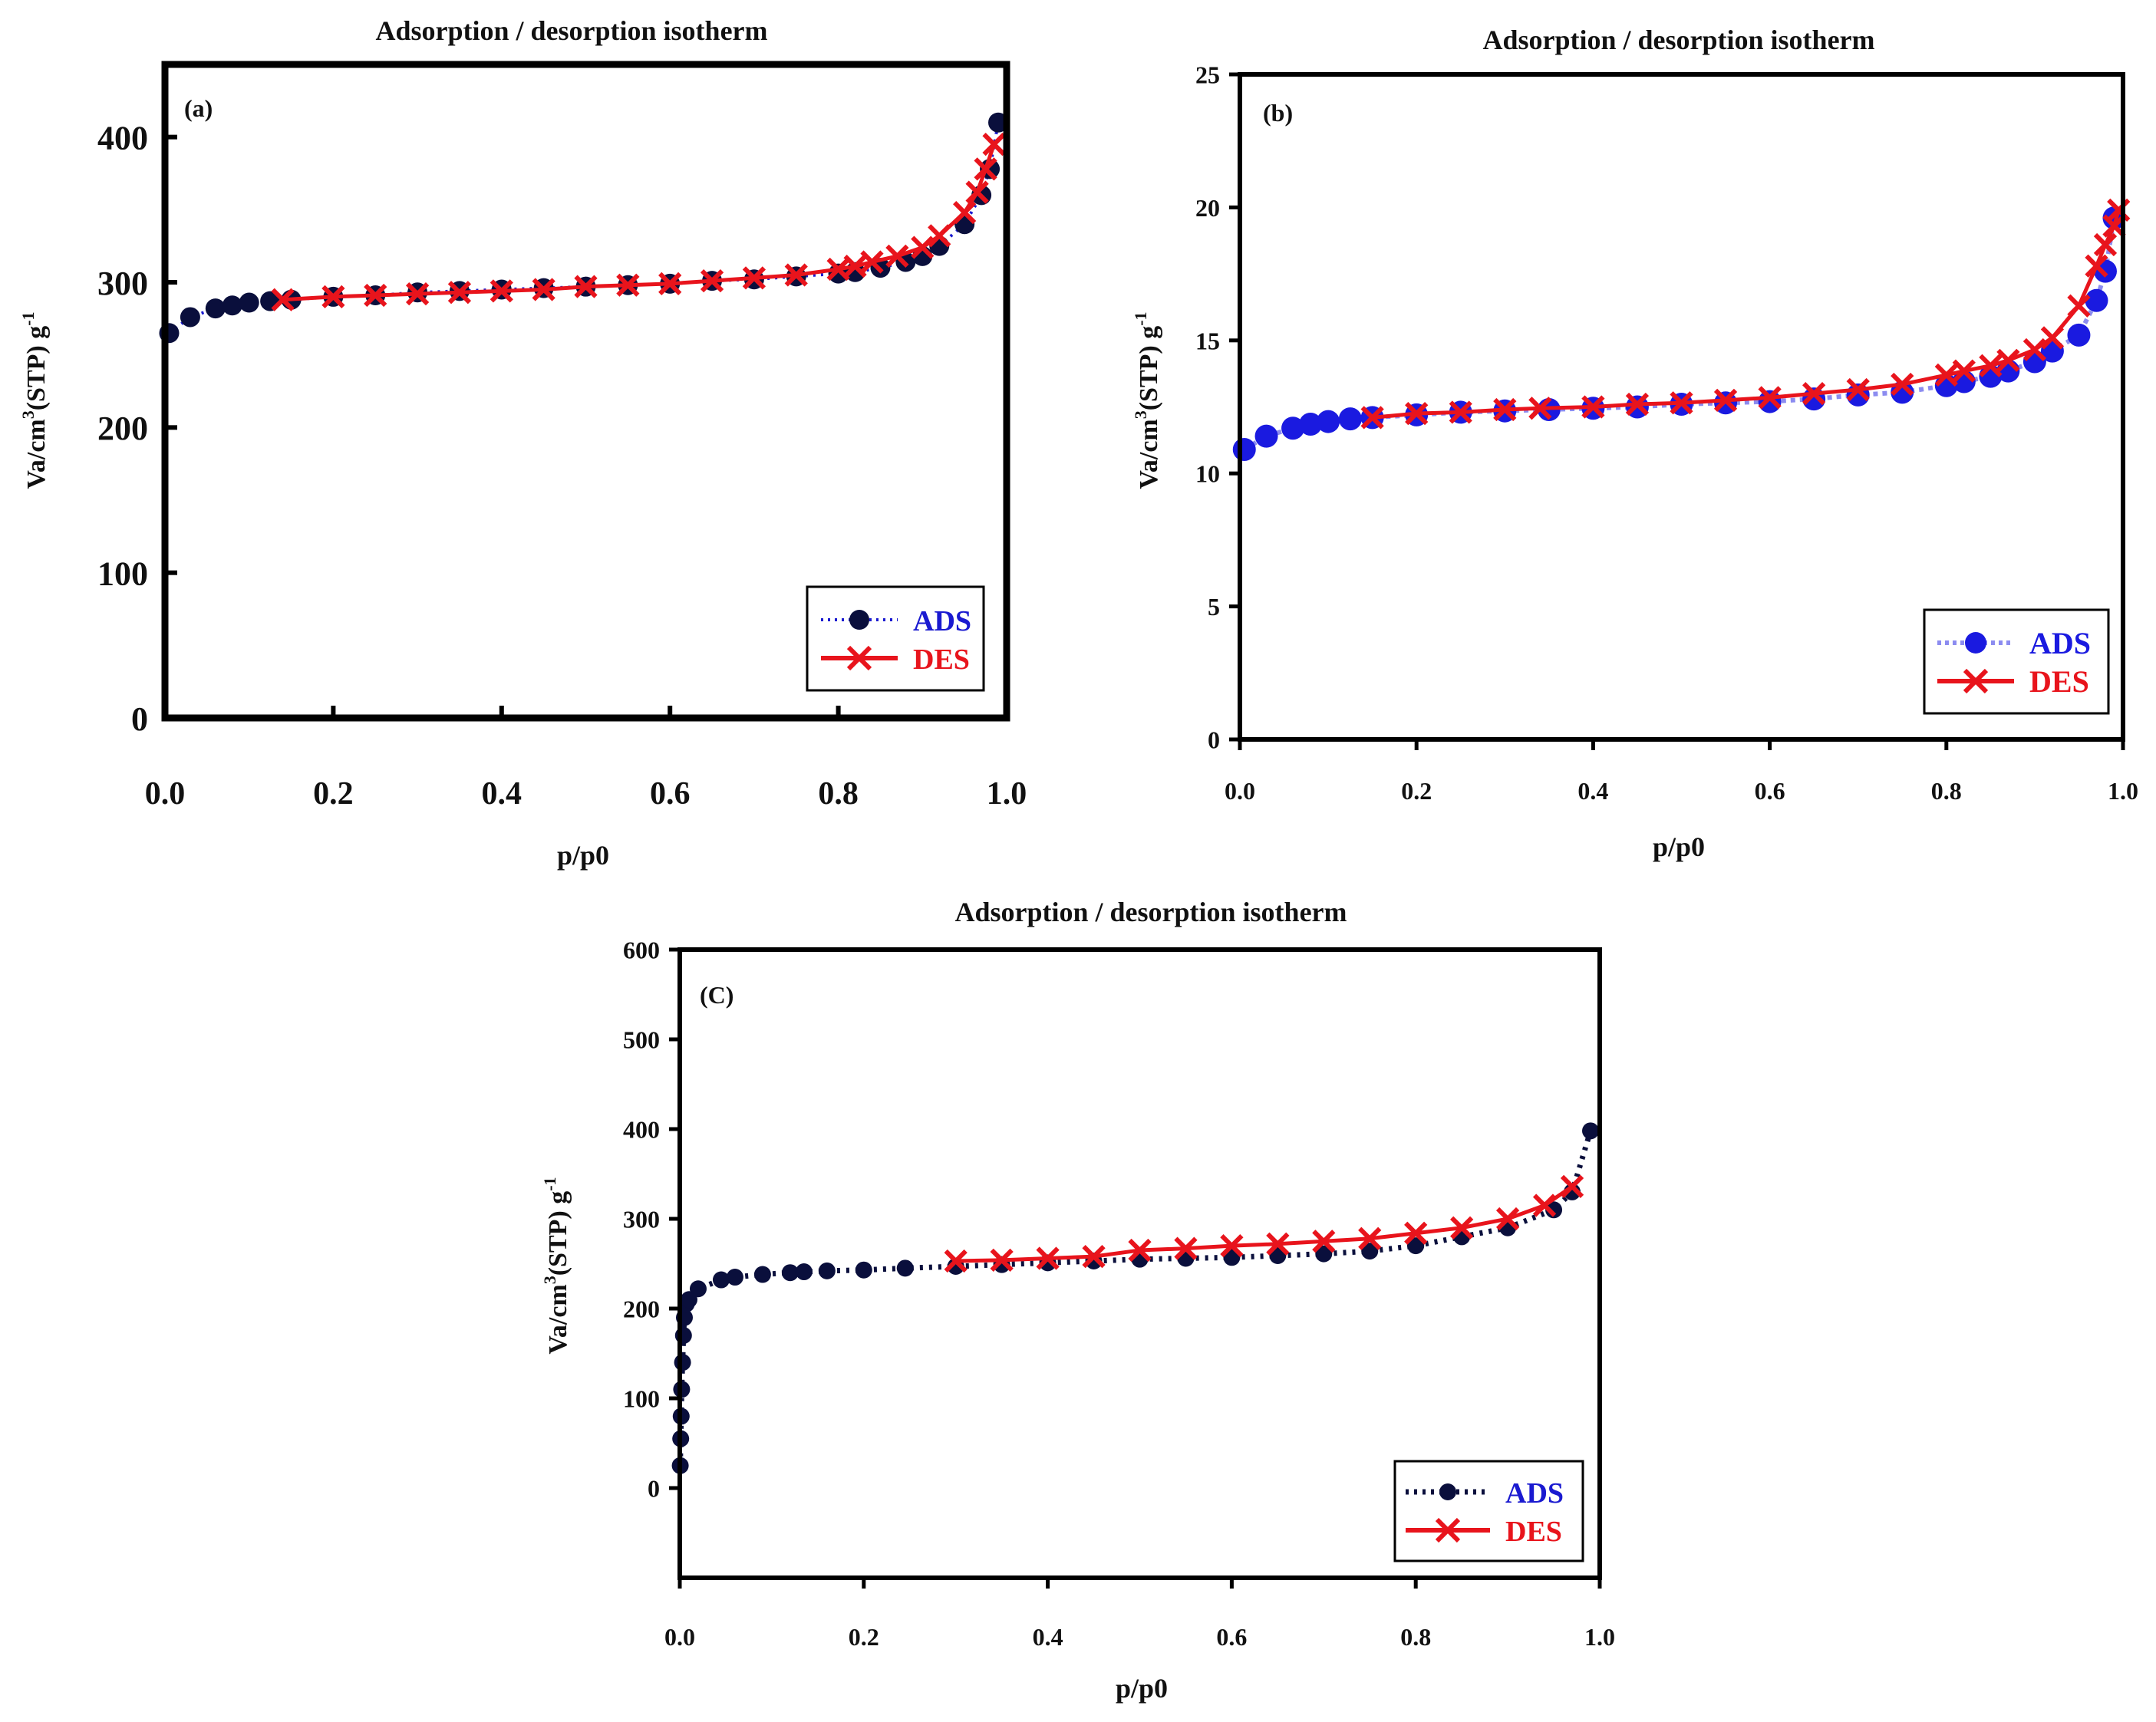  I want to click on series-layer, so click(584, 228).